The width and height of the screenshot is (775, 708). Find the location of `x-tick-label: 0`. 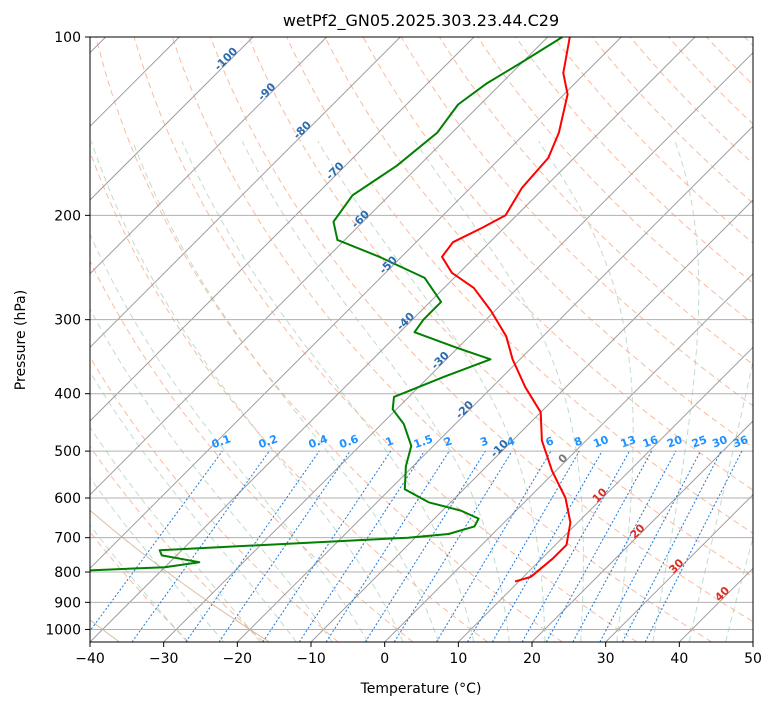

x-tick-label: 0 is located at coordinates (384, 659).